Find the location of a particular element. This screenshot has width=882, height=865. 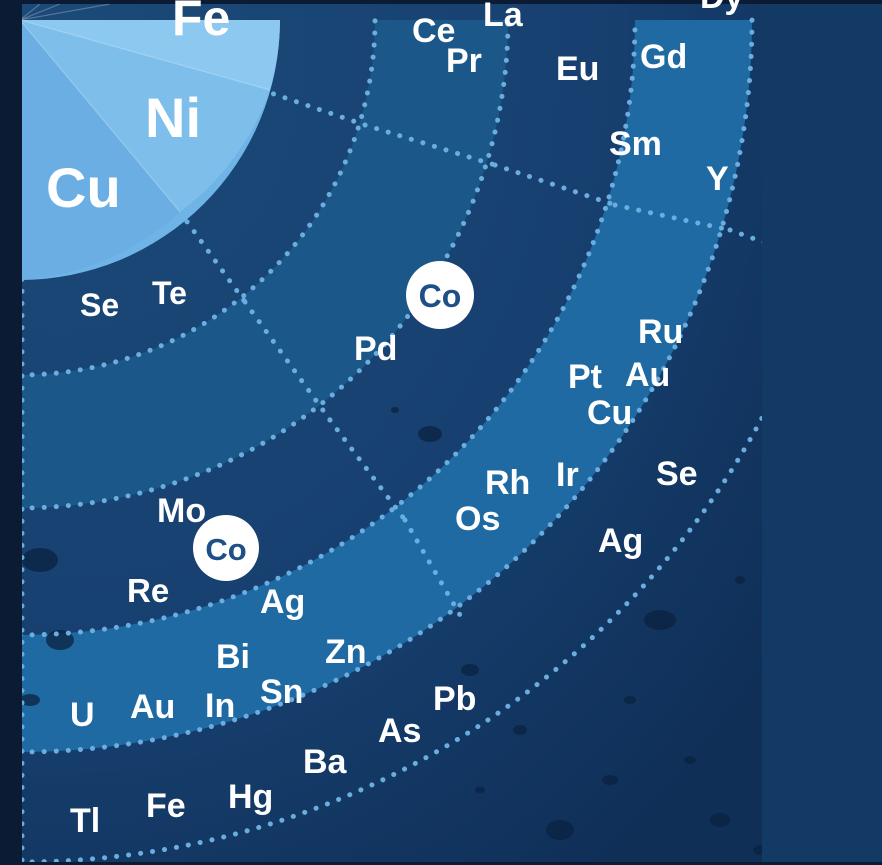

label-eu: Eu is located at coordinates (577, 69).